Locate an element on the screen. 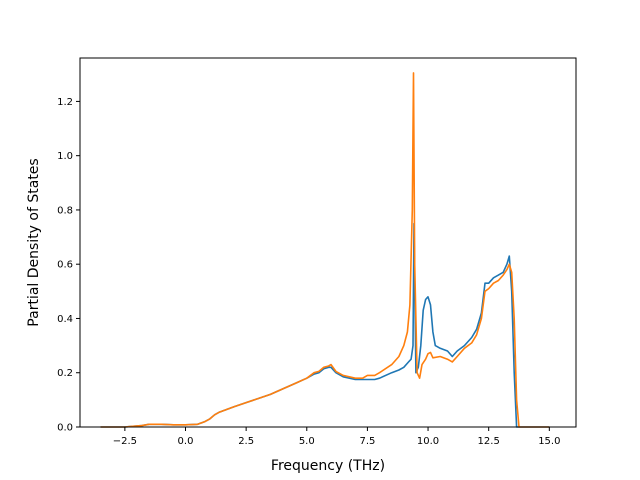  x-tick-label: 15.0 is located at coordinates (549, 441).